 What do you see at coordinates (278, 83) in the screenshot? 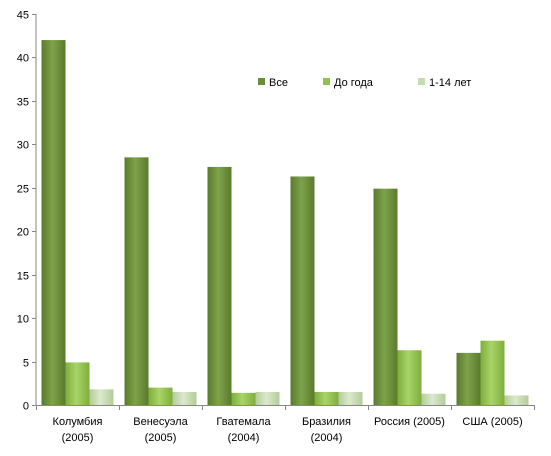
I see `legend-label: Все` at bounding box center [278, 83].